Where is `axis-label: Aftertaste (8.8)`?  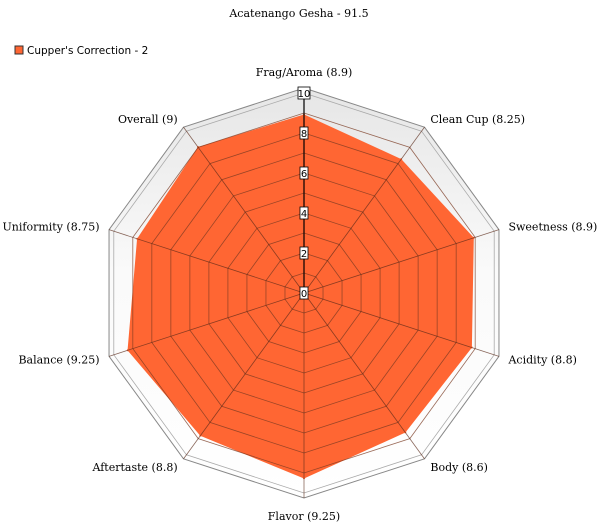 axis-label: Aftertaste (8.8) is located at coordinates (134, 467).